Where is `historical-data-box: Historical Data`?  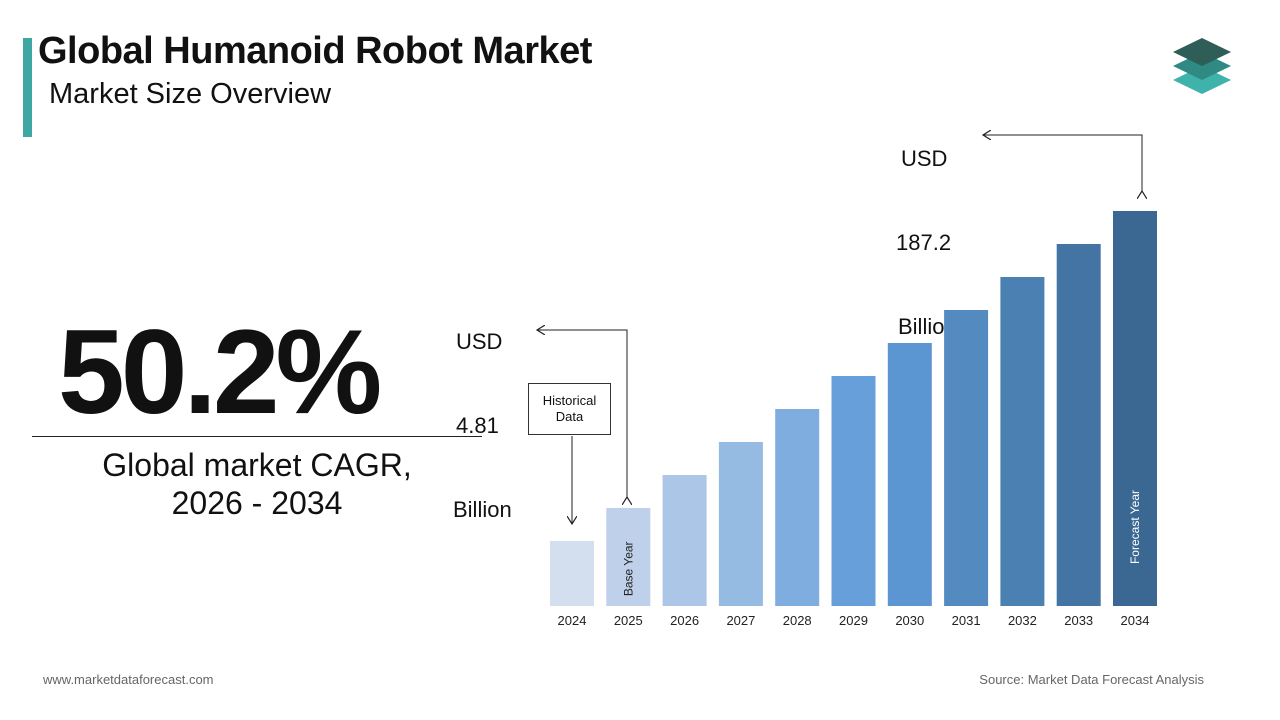
historical-data-box: Historical Data is located at coordinates (569, 409).